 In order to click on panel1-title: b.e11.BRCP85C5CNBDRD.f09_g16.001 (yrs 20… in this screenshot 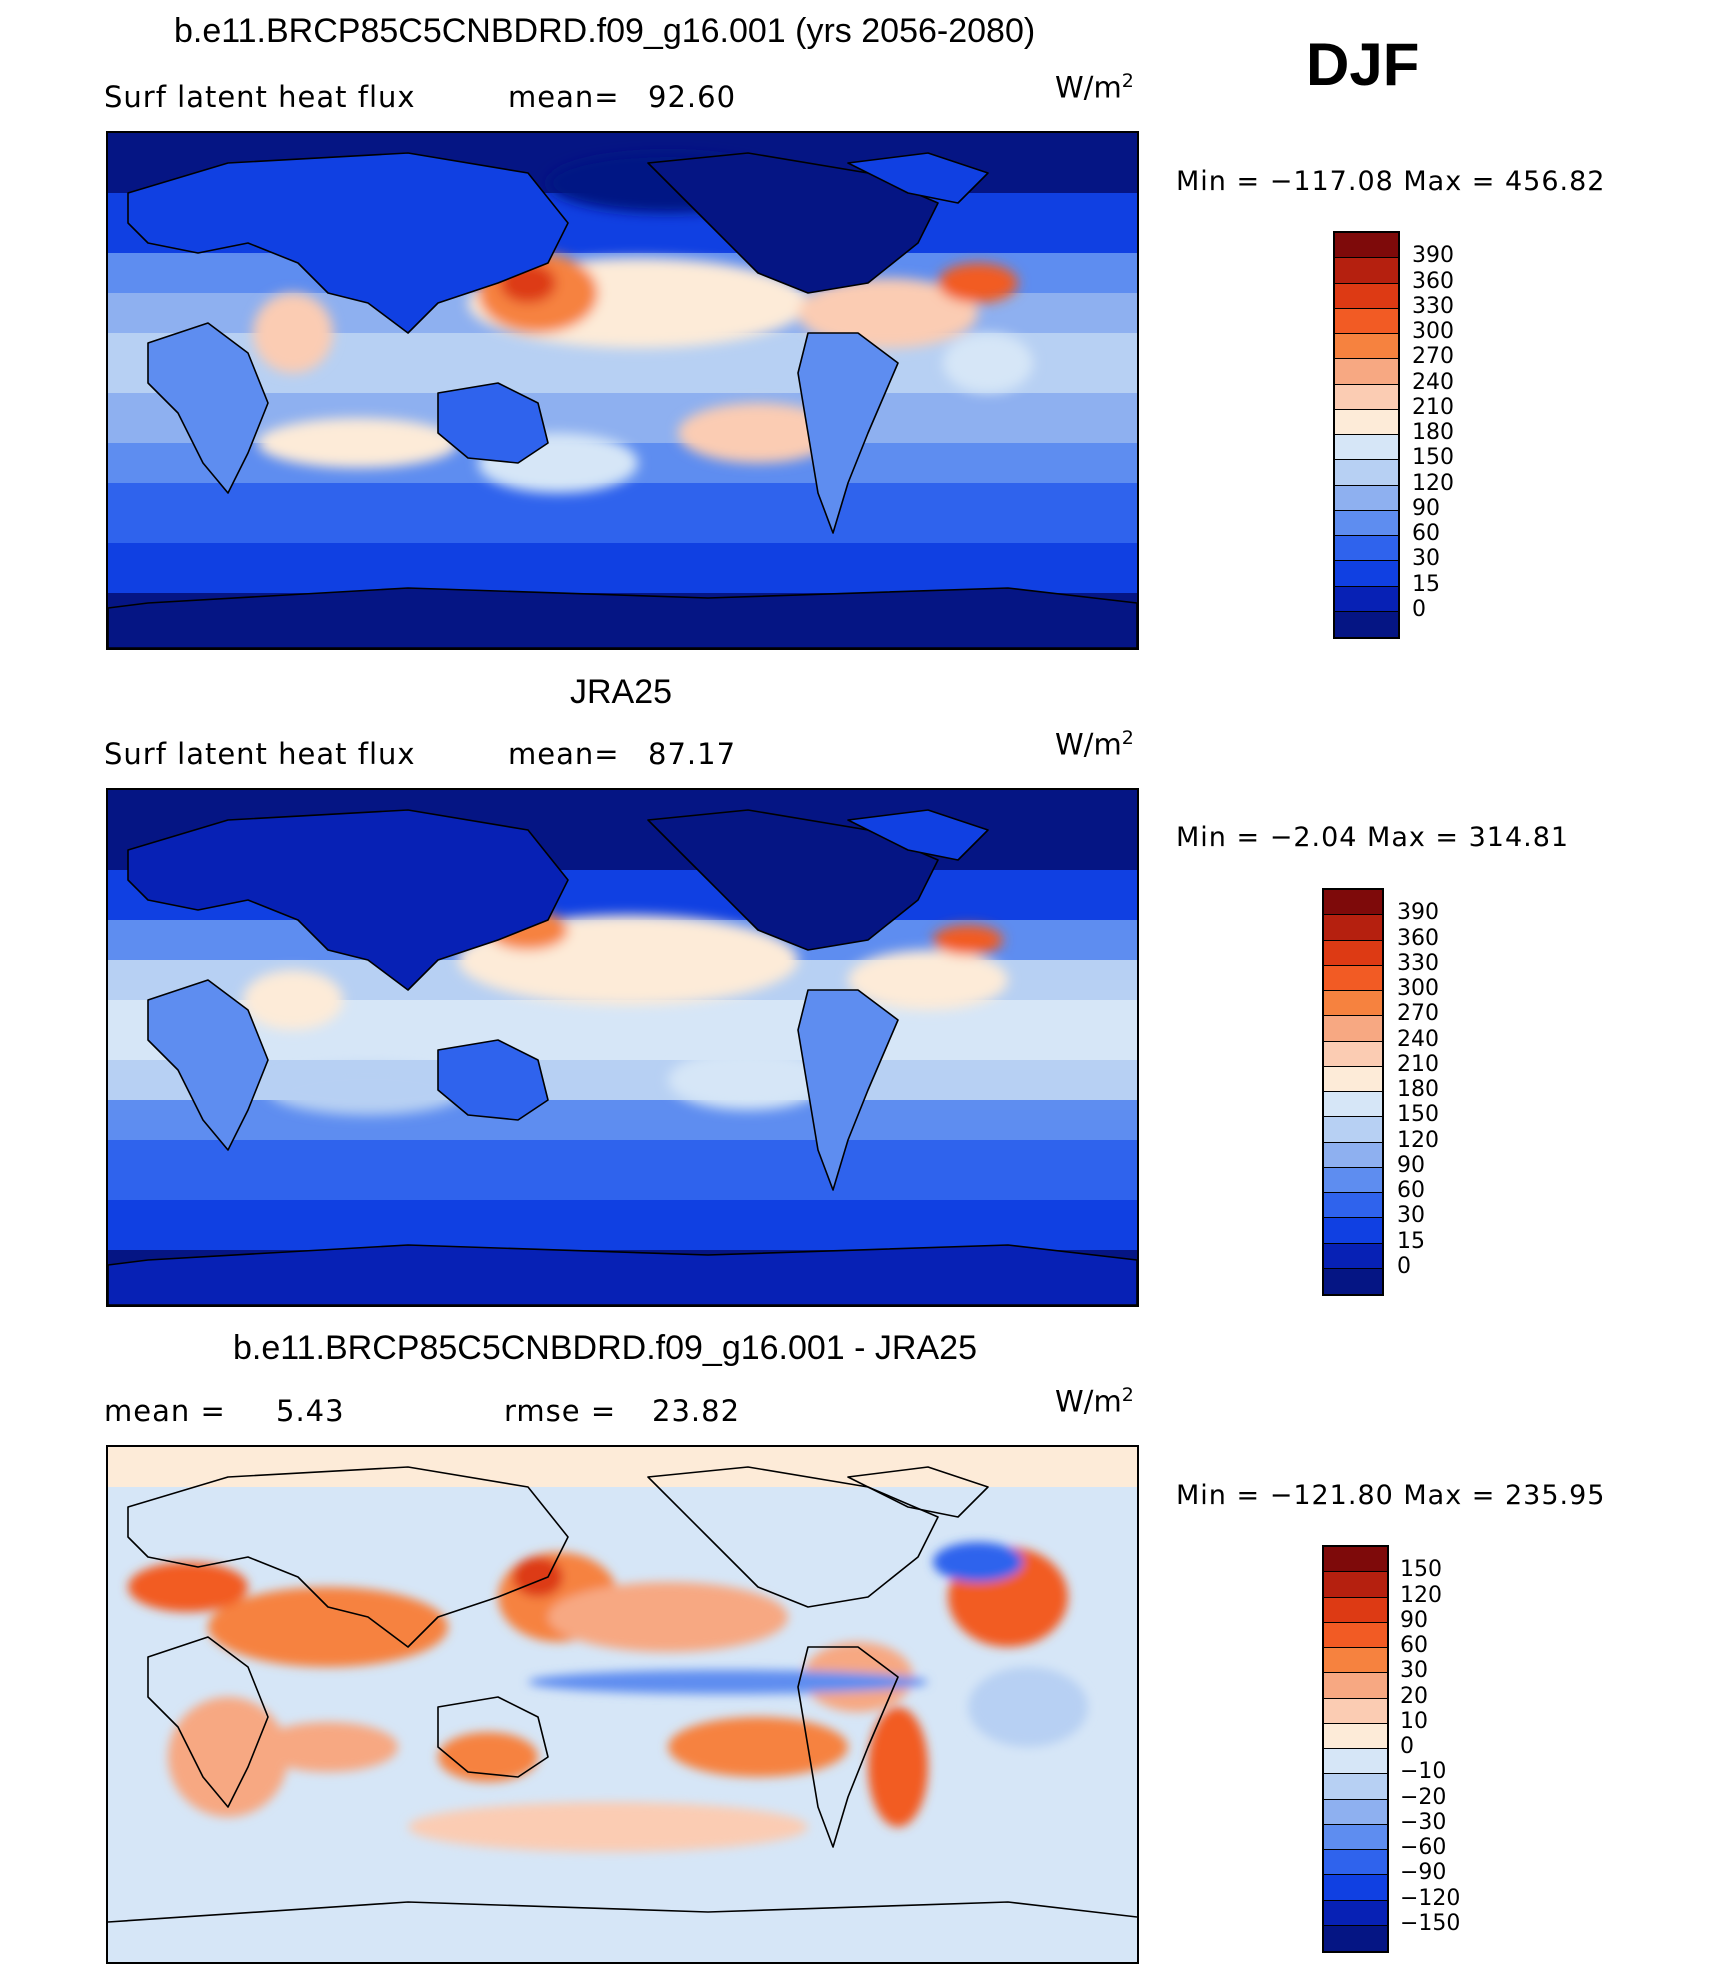, I will do `click(605, 31)`.